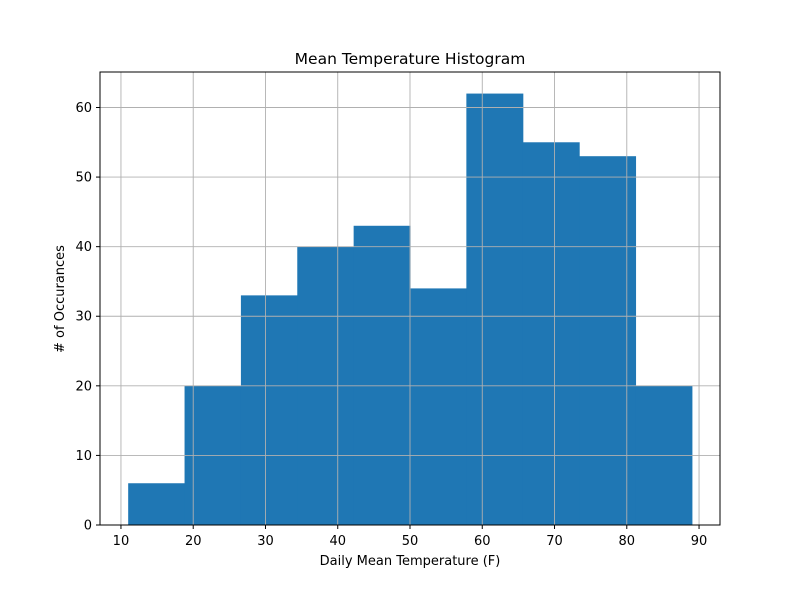 The width and height of the screenshot is (800, 600). I want to click on y-tick-label: 30, so click(83, 317).